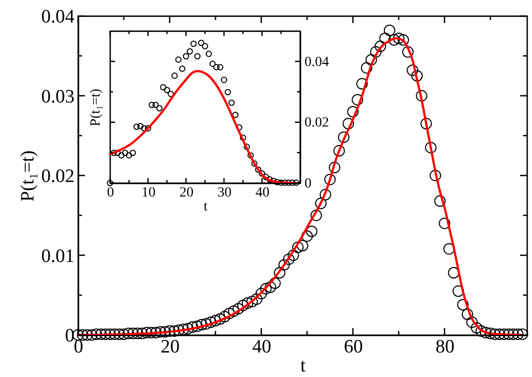  Describe the element at coordinates (225, 193) in the screenshot. I see `x-tick-label: 30` at that location.